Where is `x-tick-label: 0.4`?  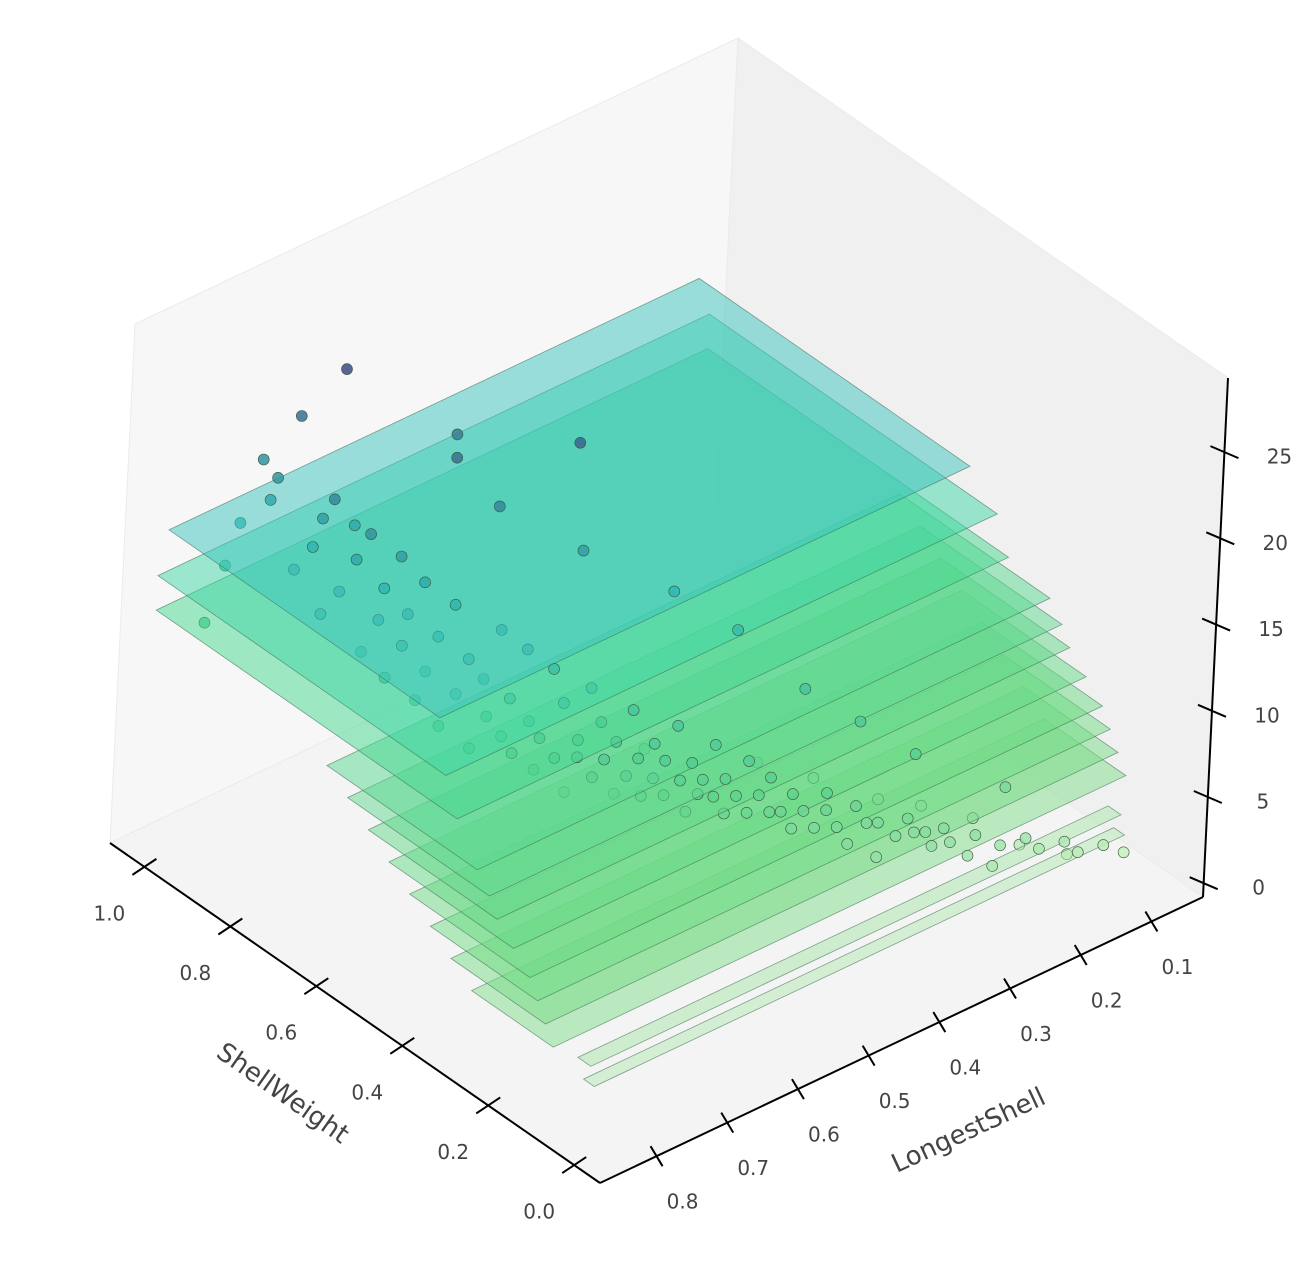 x-tick-label: 0.4 is located at coordinates (367, 1092).